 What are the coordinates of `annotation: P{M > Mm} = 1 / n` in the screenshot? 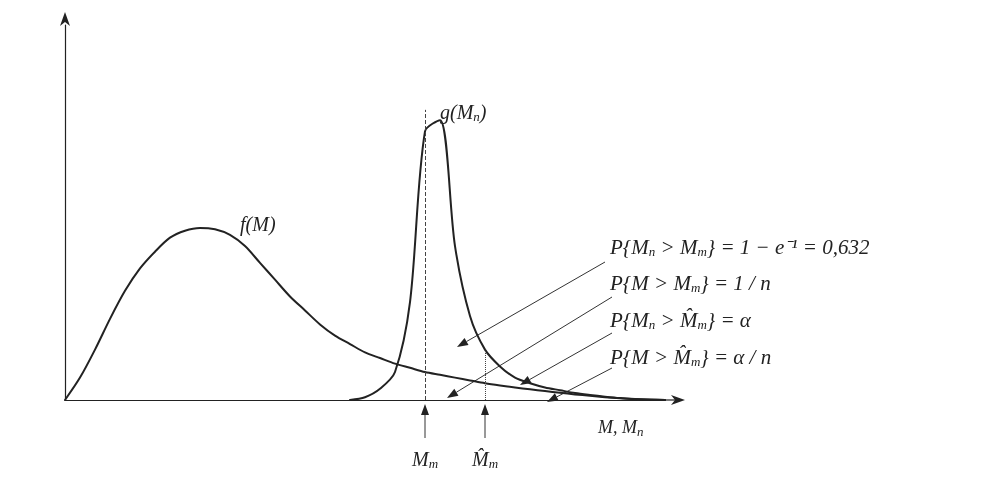 It's located at (690, 282).